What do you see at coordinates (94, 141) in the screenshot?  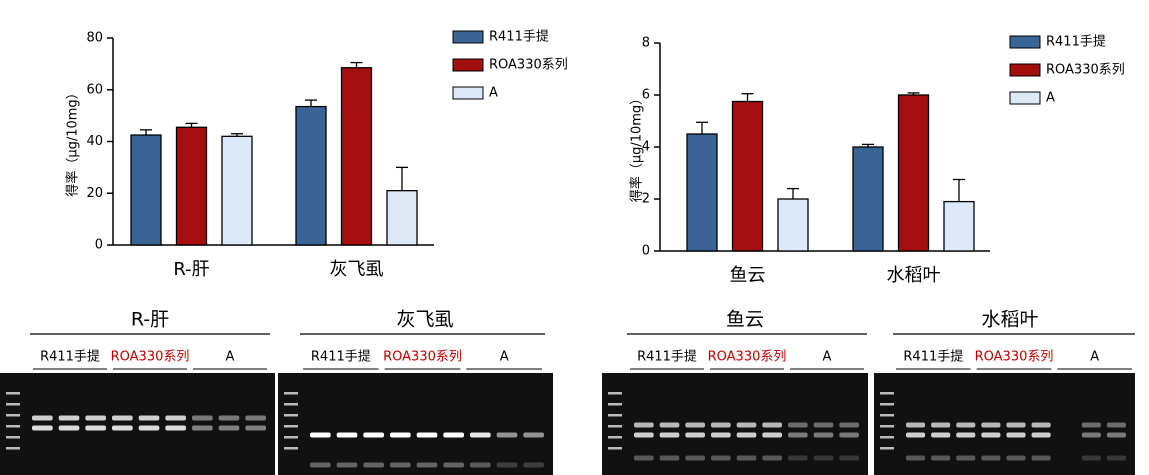 I see `y-tick-label: 40` at bounding box center [94, 141].